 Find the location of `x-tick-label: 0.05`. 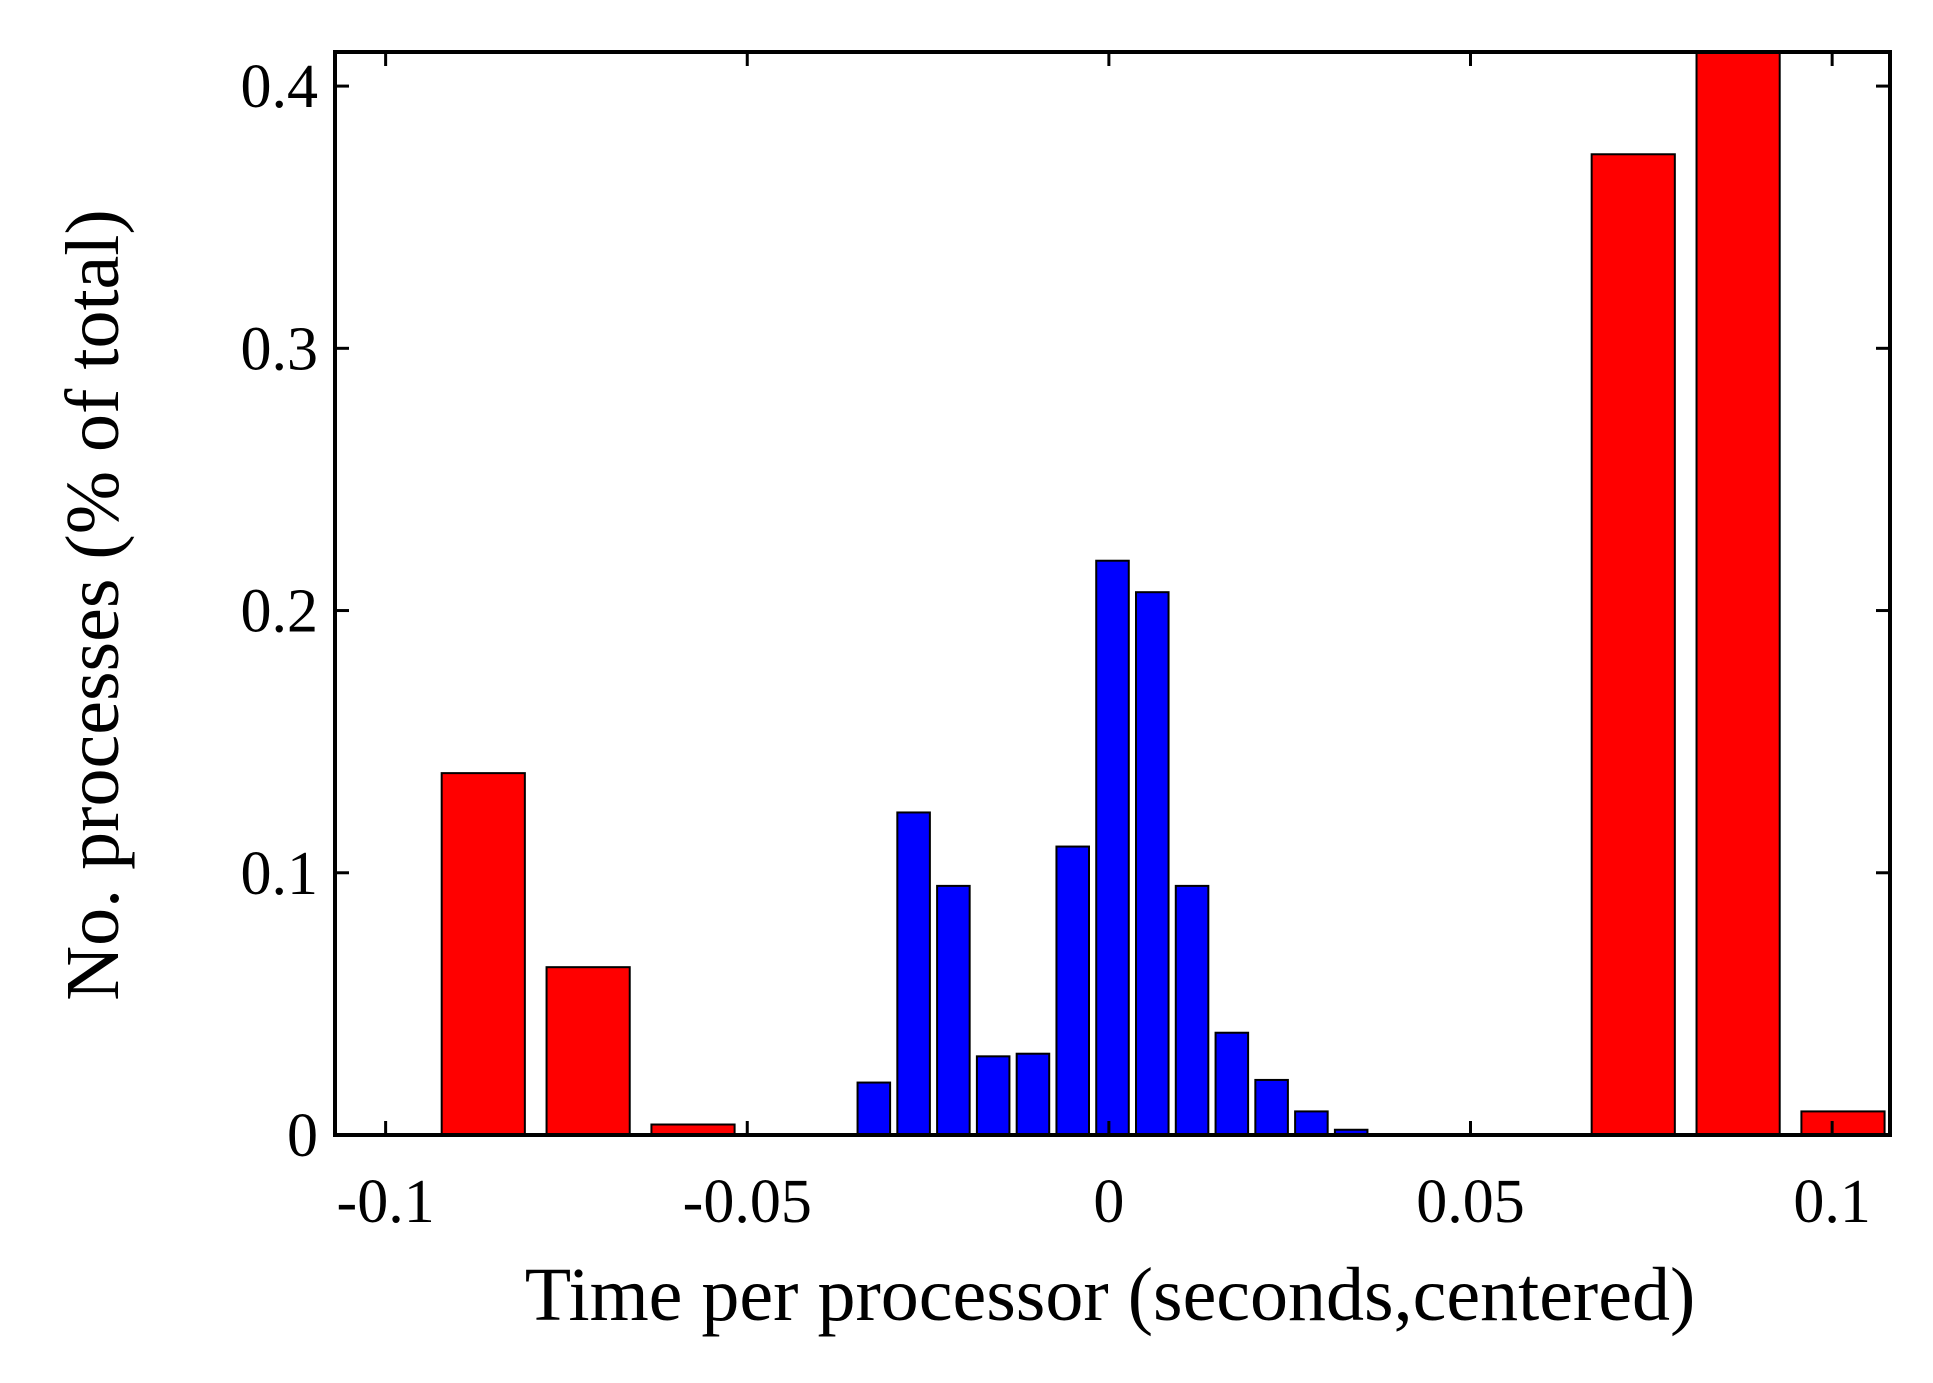

x-tick-label: 0.05 is located at coordinates (1470, 1202).